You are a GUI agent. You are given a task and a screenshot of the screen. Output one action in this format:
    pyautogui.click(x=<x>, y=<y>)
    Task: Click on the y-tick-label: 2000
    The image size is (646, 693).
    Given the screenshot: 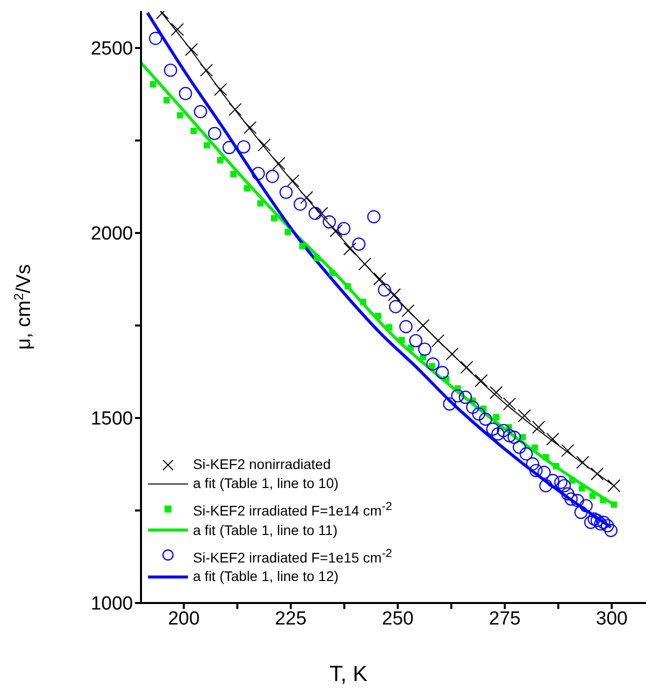 What is the action you would take?
    pyautogui.click(x=111, y=234)
    